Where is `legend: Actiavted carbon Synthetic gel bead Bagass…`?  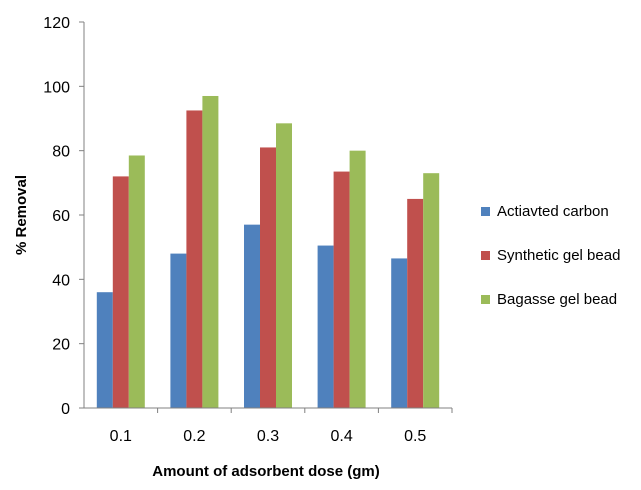 legend: Actiavted carbon Synthetic gel bead Bagass… is located at coordinates (550, 255).